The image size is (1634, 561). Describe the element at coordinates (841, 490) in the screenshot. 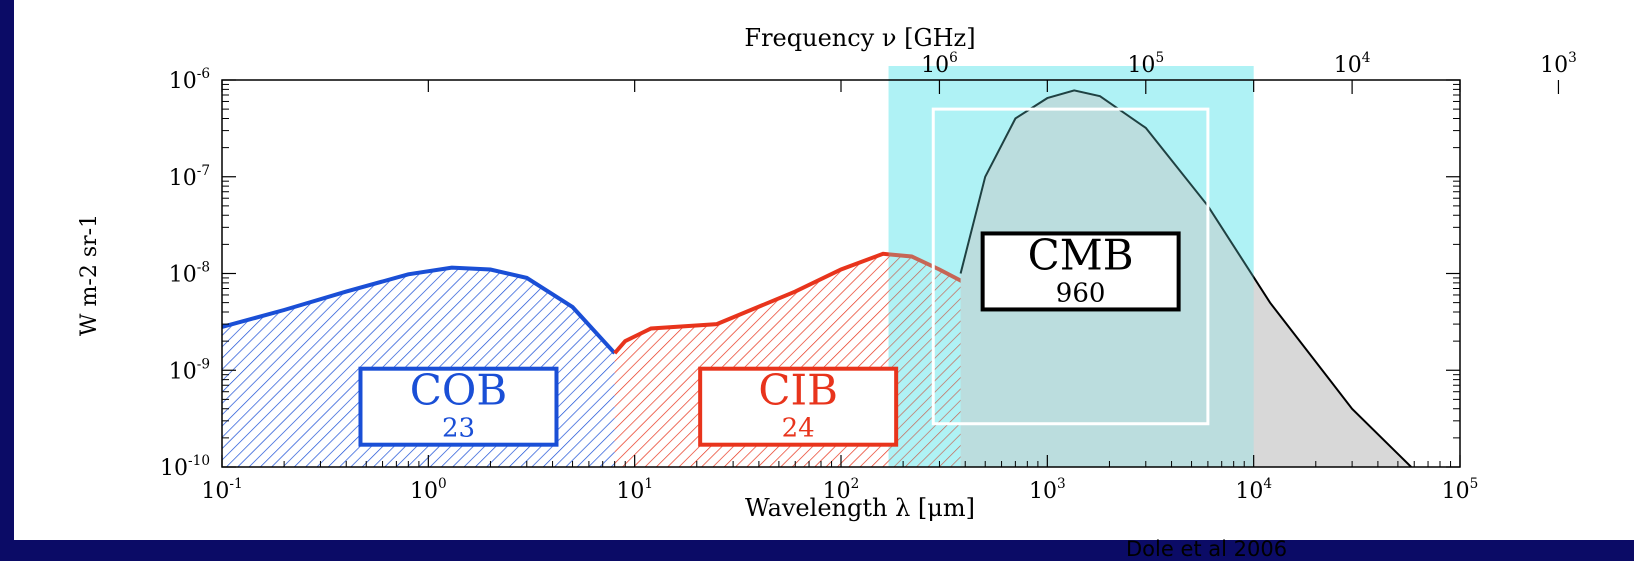

I see `x-tick-label: 10²` at that location.